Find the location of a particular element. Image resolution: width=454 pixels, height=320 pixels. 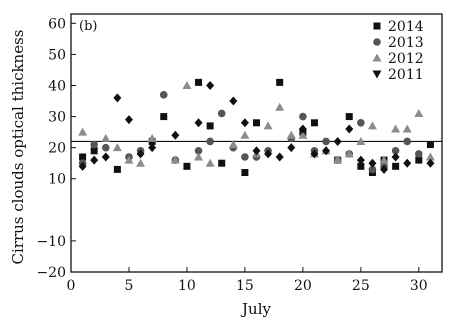

legend-marker-2014 is located at coordinates (377, 26).